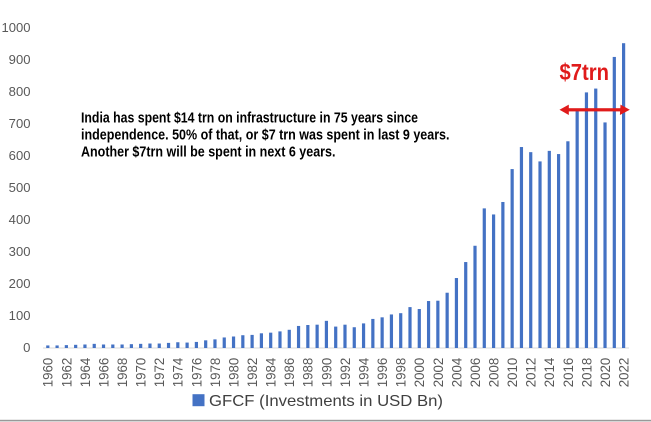 This screenshot has width=651, height=422. I want to click on svg-text: 900, so click(20, 59).